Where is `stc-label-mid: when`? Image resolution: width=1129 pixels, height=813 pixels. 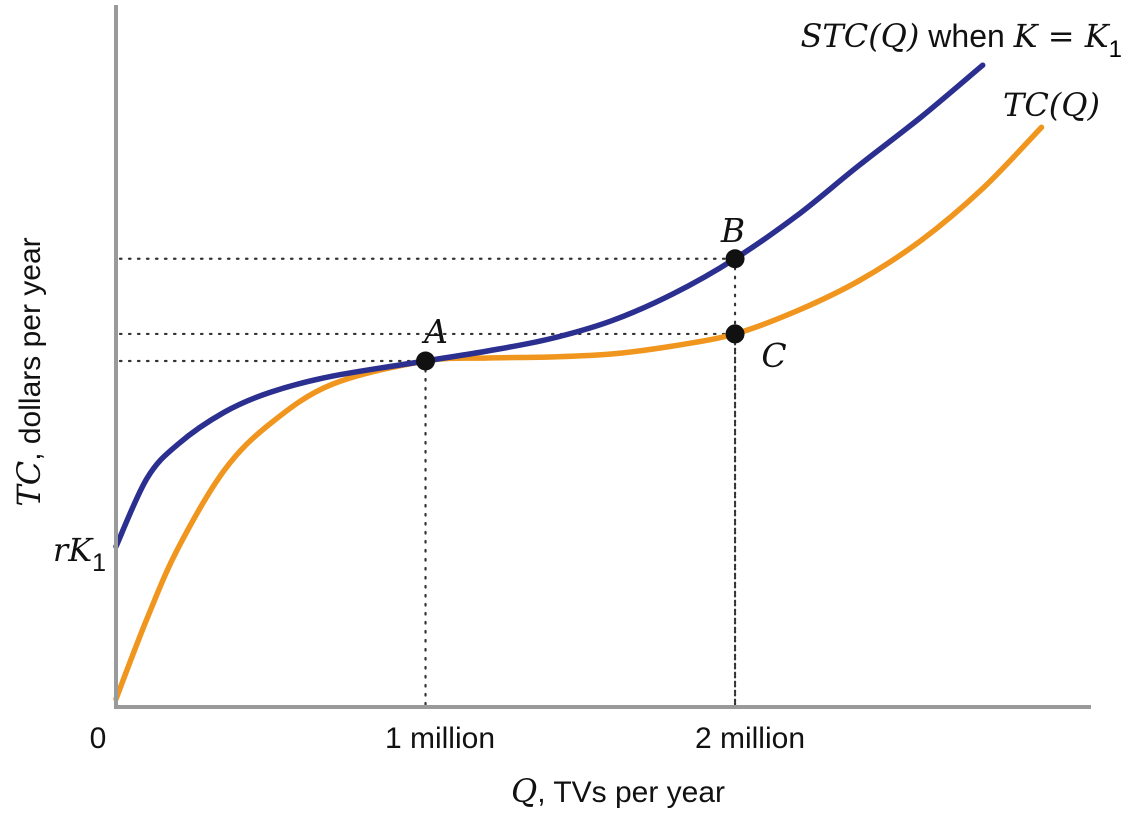
stc-label-mid: when is located at coordinates (966, 36).